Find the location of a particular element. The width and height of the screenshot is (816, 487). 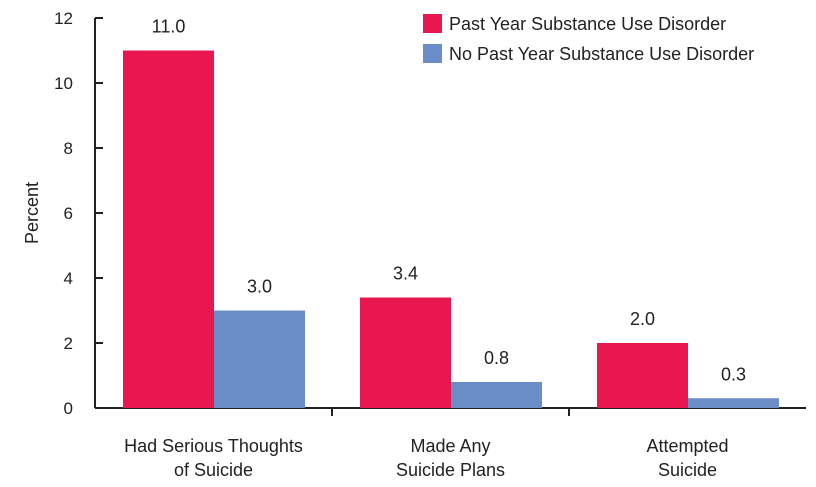

x-category-label: Suicide is located at coordinates (687, 470).